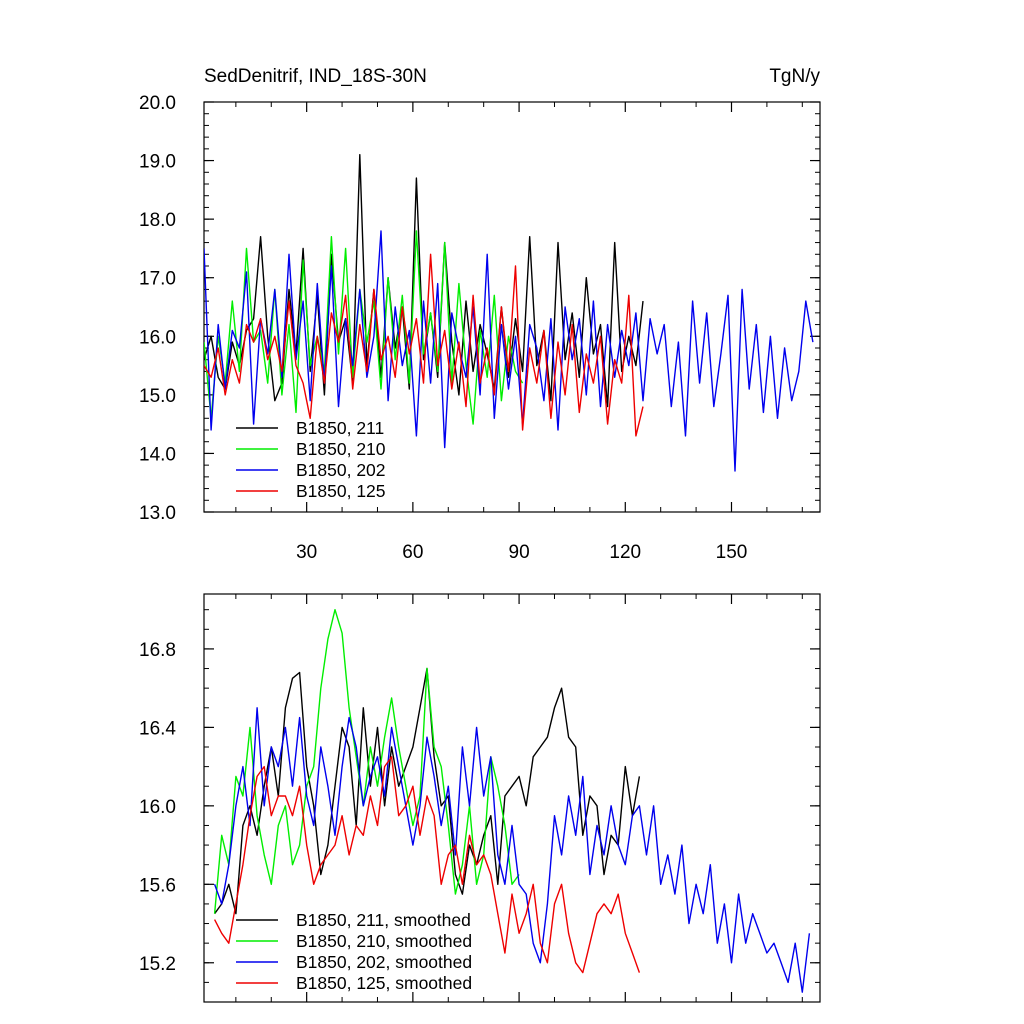 This screenshot has width=1024, height=1024. What do you see at coordinates (157, 964) in the screenshot?
I see `y-tick-label: 15.2` at bounding box center [157, 964].